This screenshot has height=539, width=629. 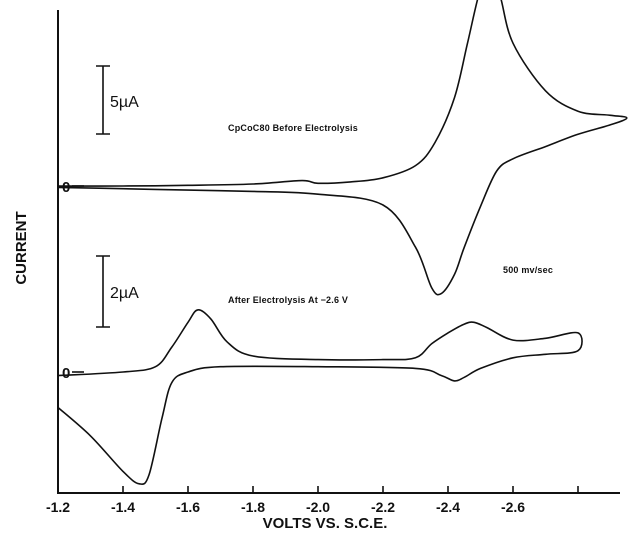 What do you see at coordinates (448, 507) in the screenshot?
I see `x-tick-label: -2.4` at bounding box center [448, 507].